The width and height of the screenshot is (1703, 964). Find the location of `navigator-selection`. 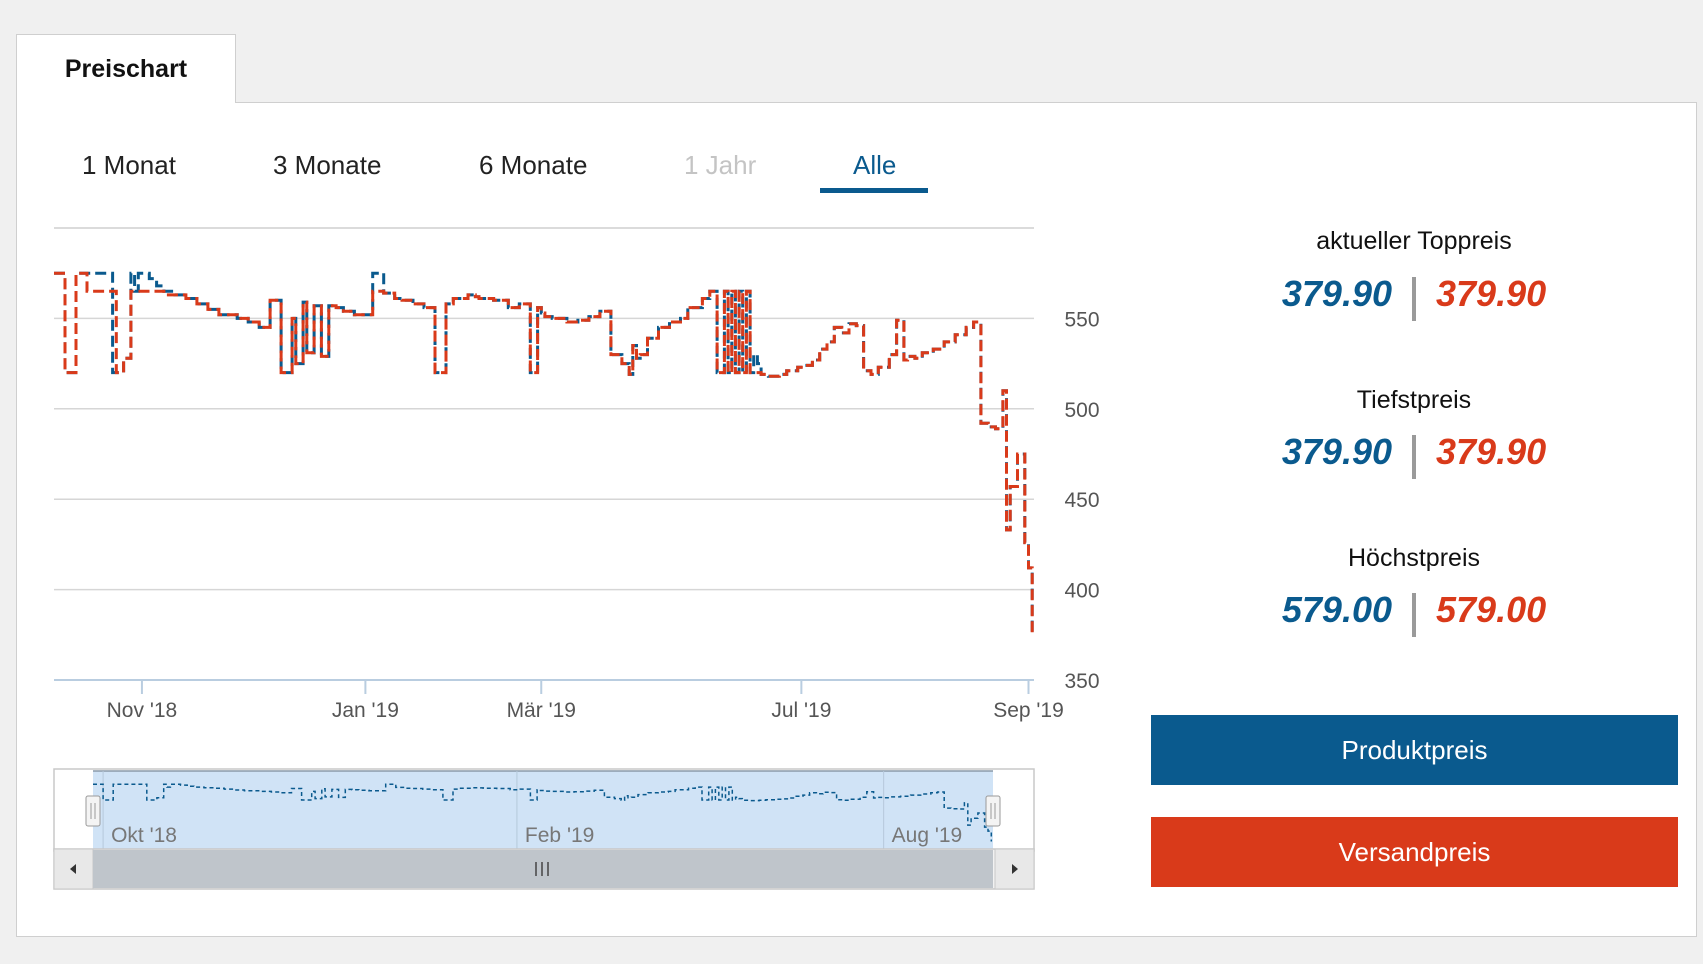

navigator-selection is located at coordinates (543, 810).